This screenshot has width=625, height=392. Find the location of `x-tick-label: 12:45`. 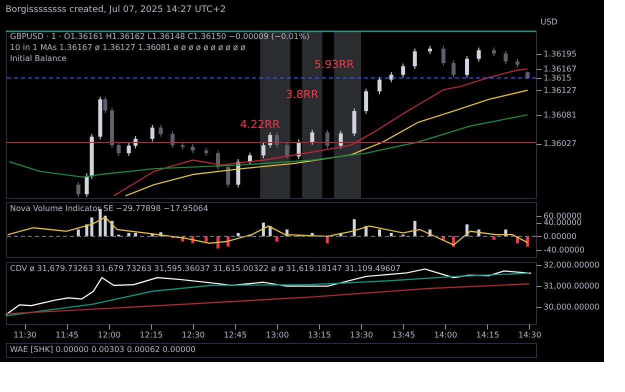

x-tick-label: 12:45 is located at coordinates (235, 335).